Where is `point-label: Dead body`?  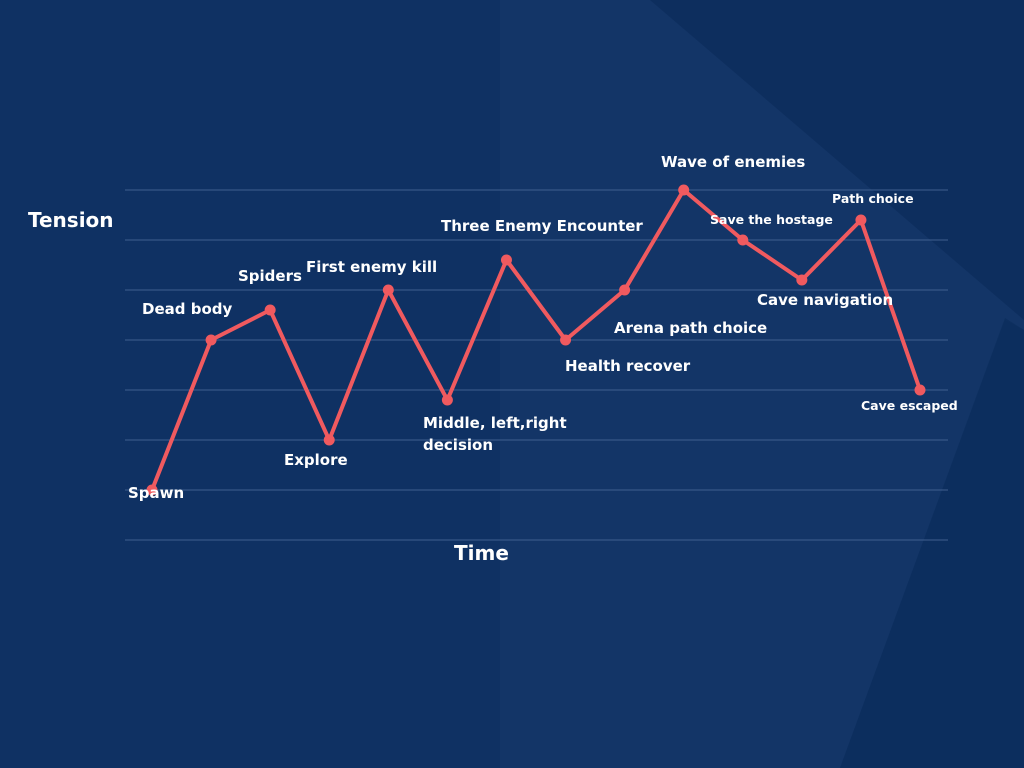 point-label: Dead body is located at coordinates (187, 309).